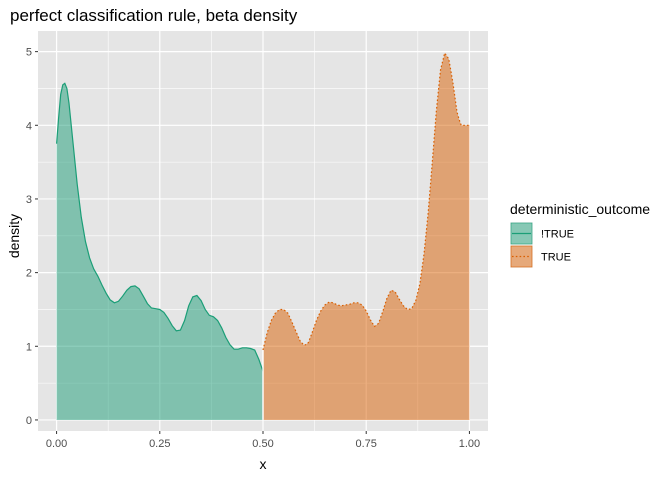  Describe the element at coordinates (580, 209) in the screenshot. I see `legend-title: deterministic_outcome` at that location.